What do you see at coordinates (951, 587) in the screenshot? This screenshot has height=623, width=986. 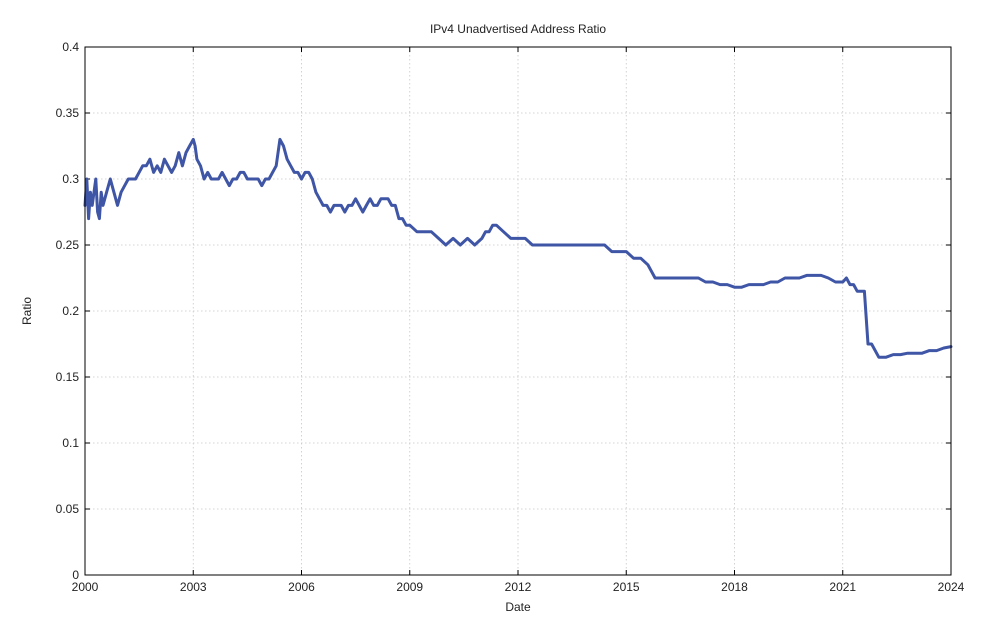 I see `x-tick-label: 2024` at bounding box center [951, 587].